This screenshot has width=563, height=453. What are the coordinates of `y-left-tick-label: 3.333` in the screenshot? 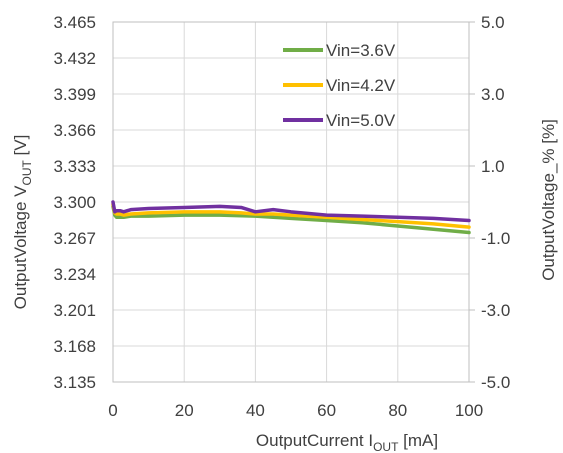 It's located at (74, 166).